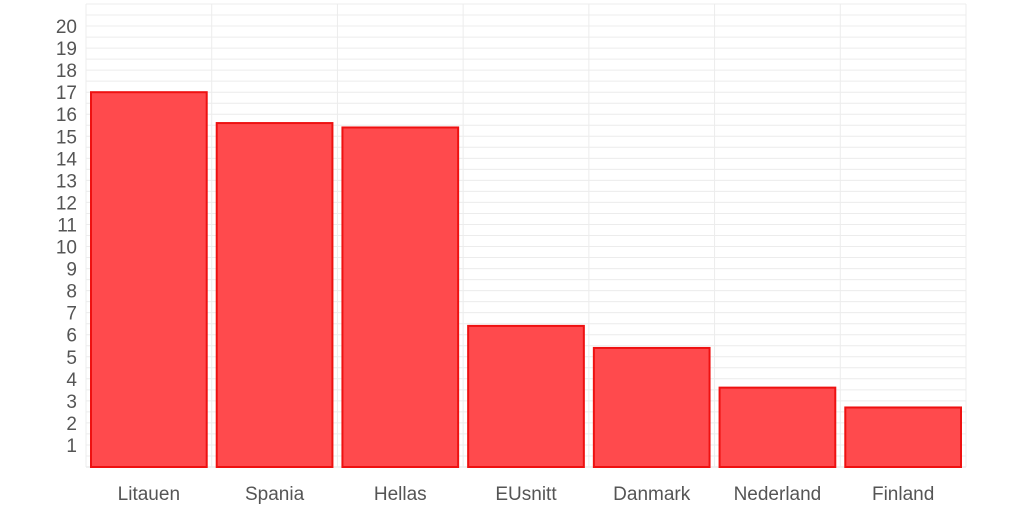 This screenshot has height=506, width=1012. What do you see at coordinates (67, 225) in the screenshot?
I see `y-tick-label: 11` at bounding box center [67, 225].